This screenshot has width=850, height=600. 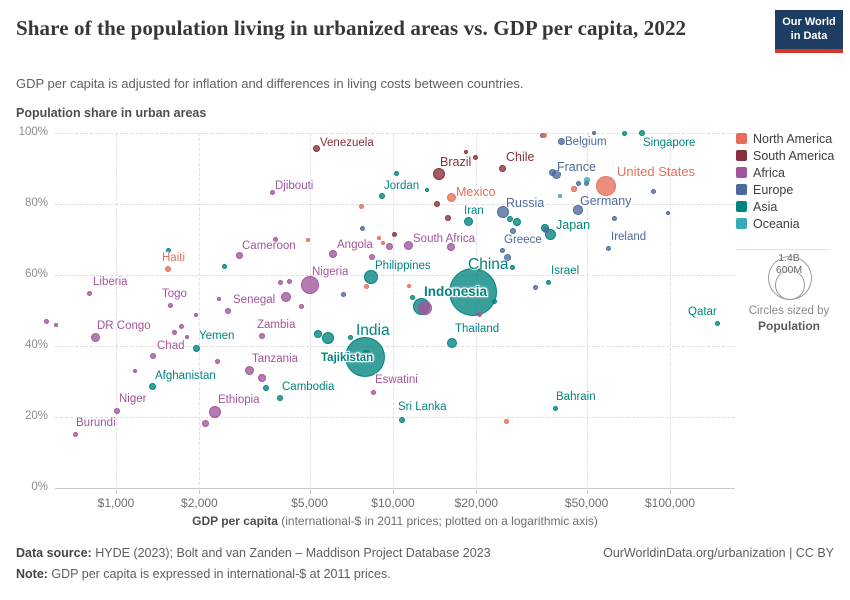 I want to click on owid-logo: Our World in Data, so click(x=809, y=31).